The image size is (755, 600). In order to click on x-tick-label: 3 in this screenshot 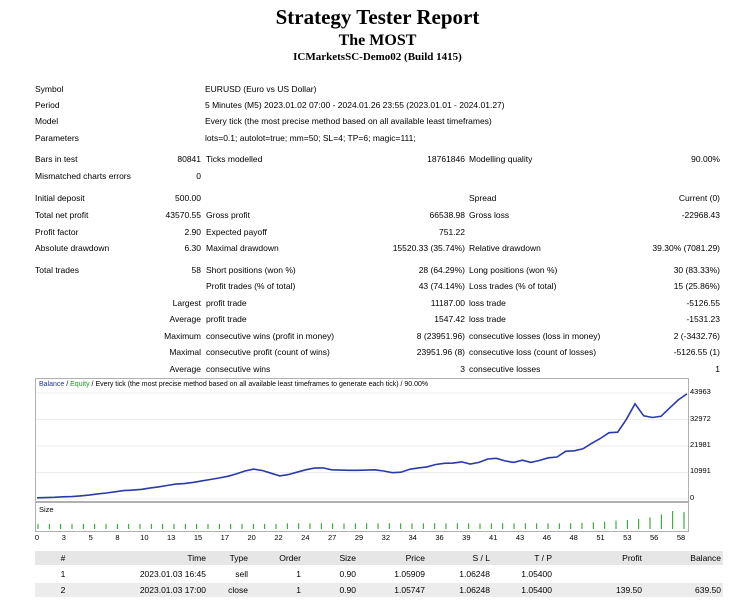, I will do `click(63, 537)`.